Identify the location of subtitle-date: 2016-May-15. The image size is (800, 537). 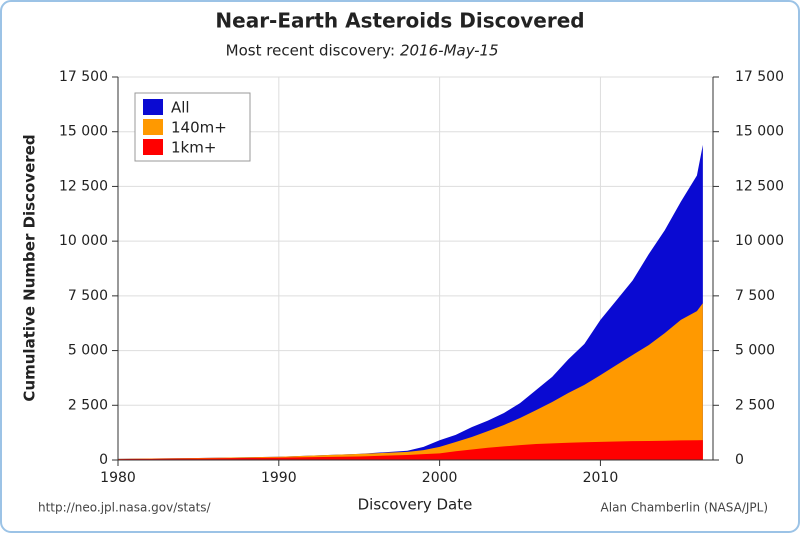
(449, 51).